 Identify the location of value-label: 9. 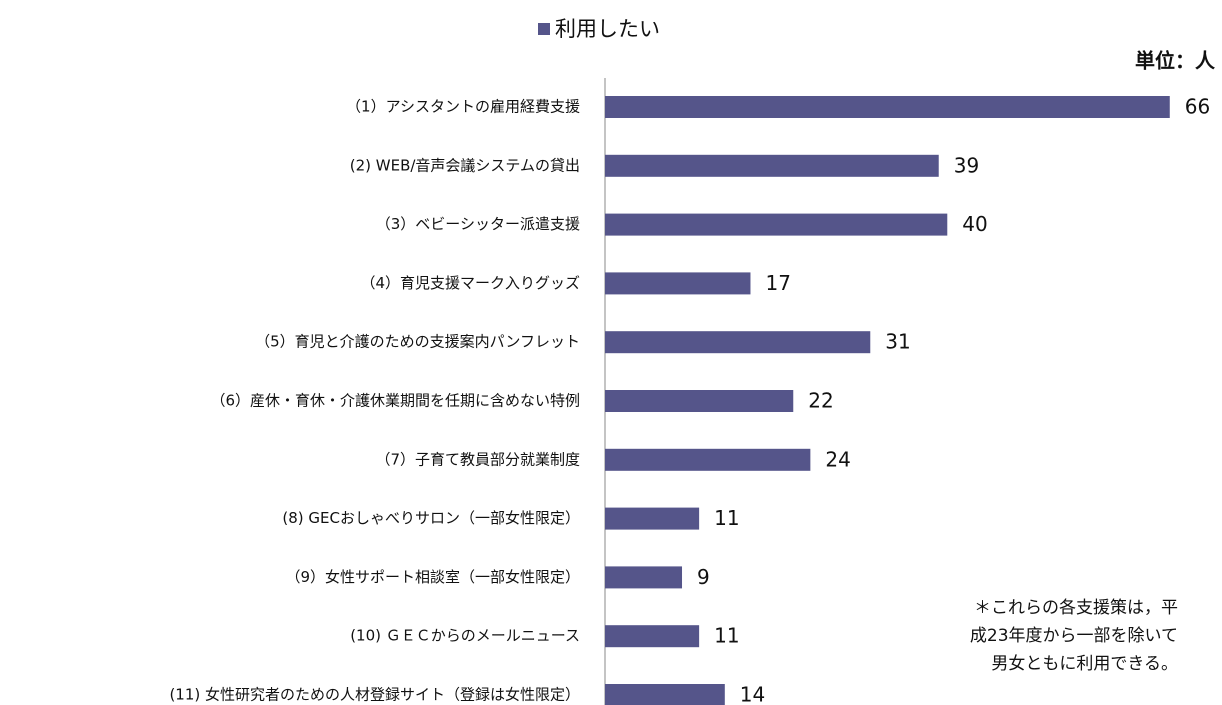
(703, 577).